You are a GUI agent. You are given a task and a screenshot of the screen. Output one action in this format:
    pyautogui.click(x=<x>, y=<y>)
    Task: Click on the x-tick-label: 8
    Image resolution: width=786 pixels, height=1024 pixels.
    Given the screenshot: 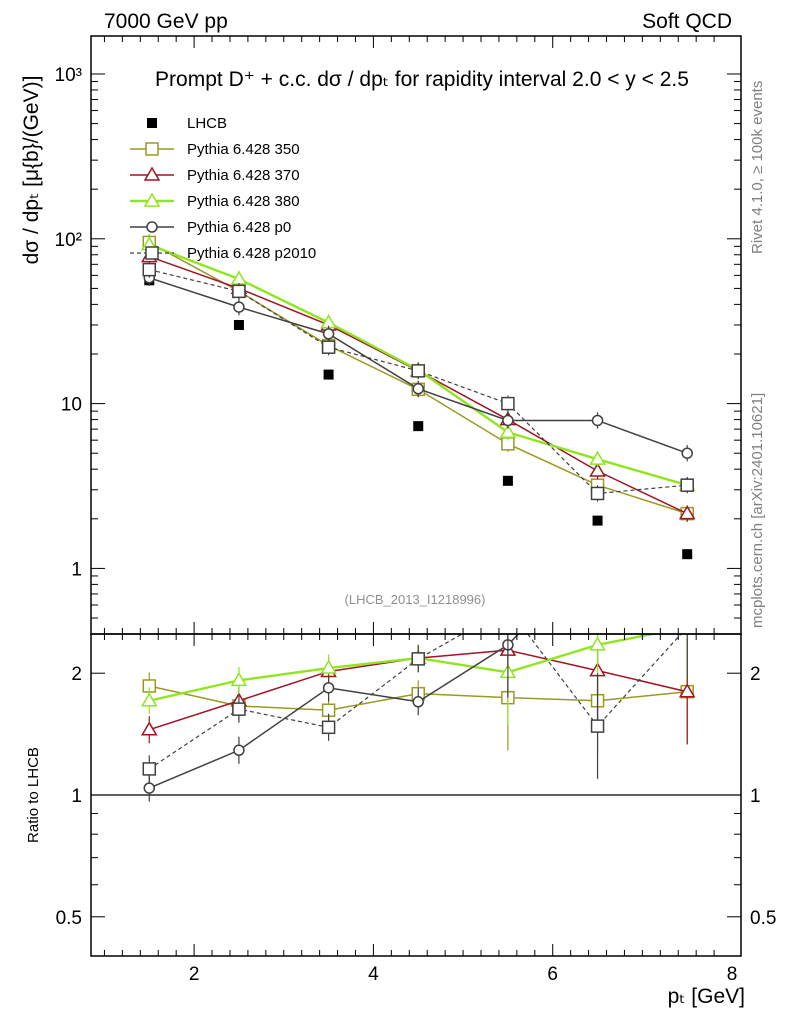 What is the action you would take?
    pyautogui.click(x=732, y=974)
    